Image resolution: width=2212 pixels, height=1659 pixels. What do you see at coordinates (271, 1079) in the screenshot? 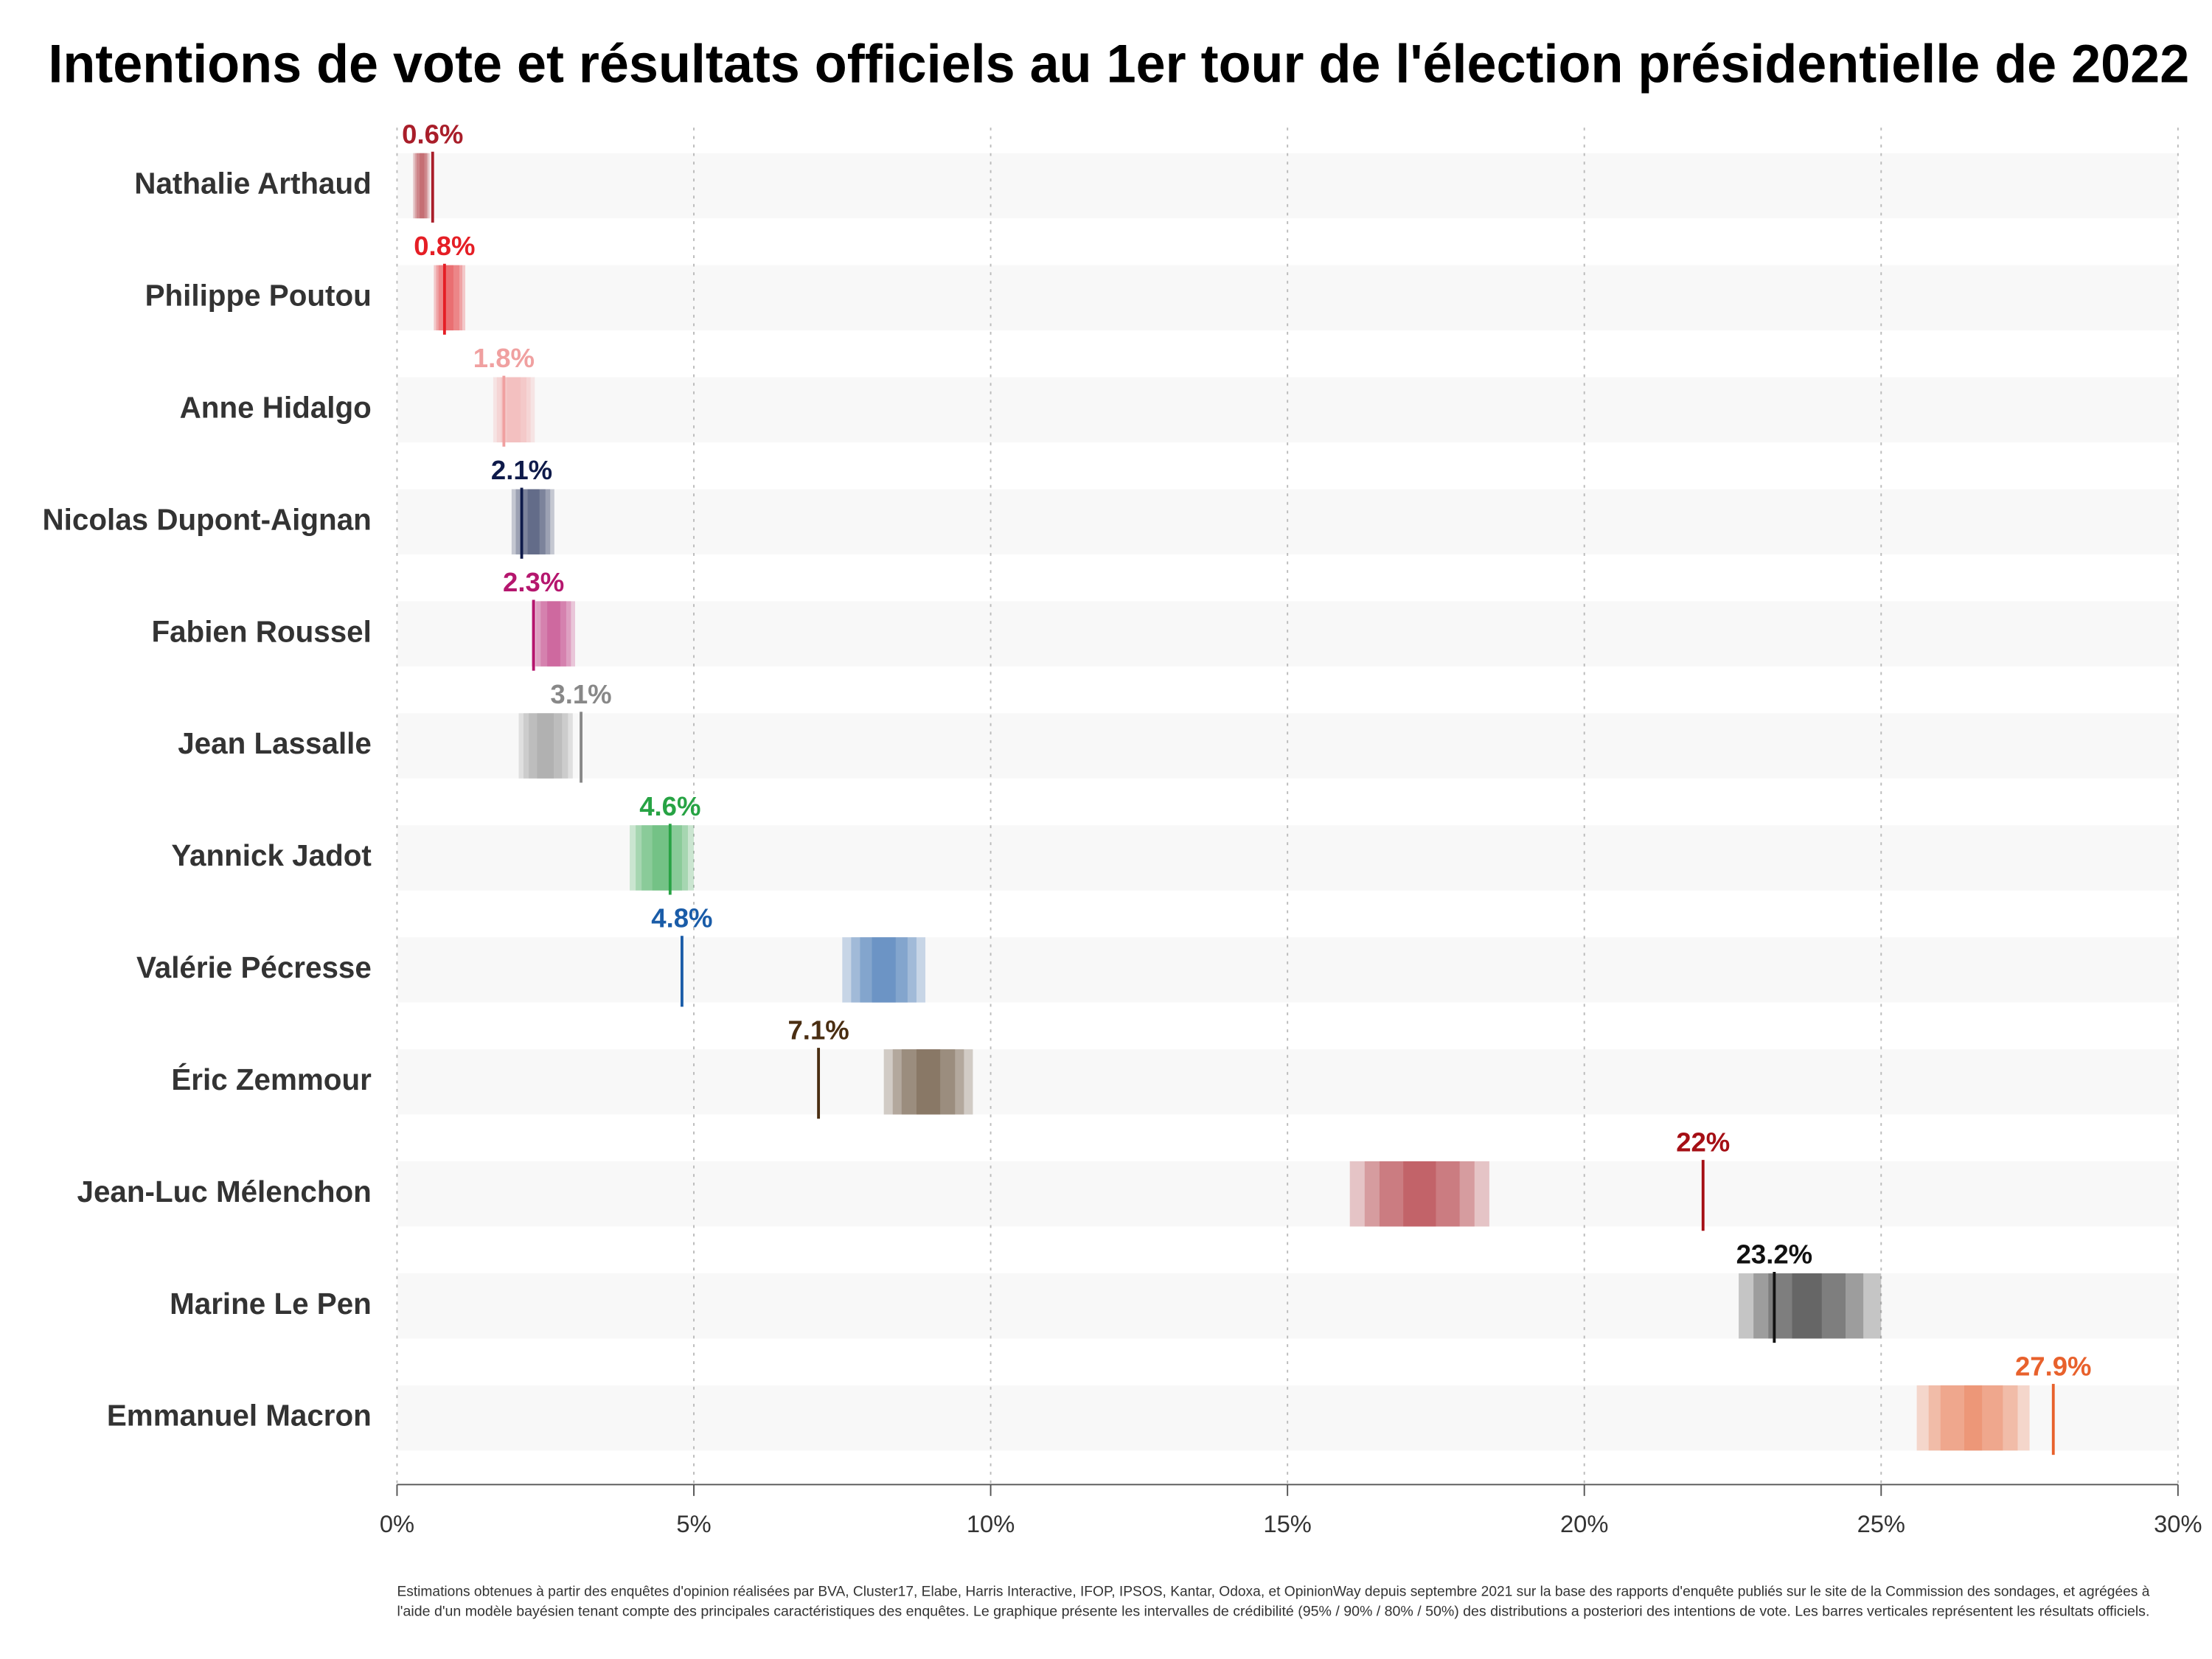
I see `category-label: Éric Zemmour` at bounding box center [271, 1079].